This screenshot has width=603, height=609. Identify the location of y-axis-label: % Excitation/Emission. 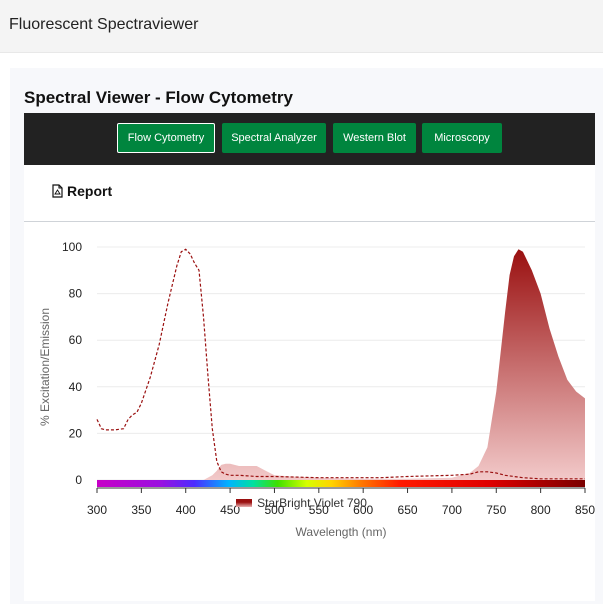
(45, 367).